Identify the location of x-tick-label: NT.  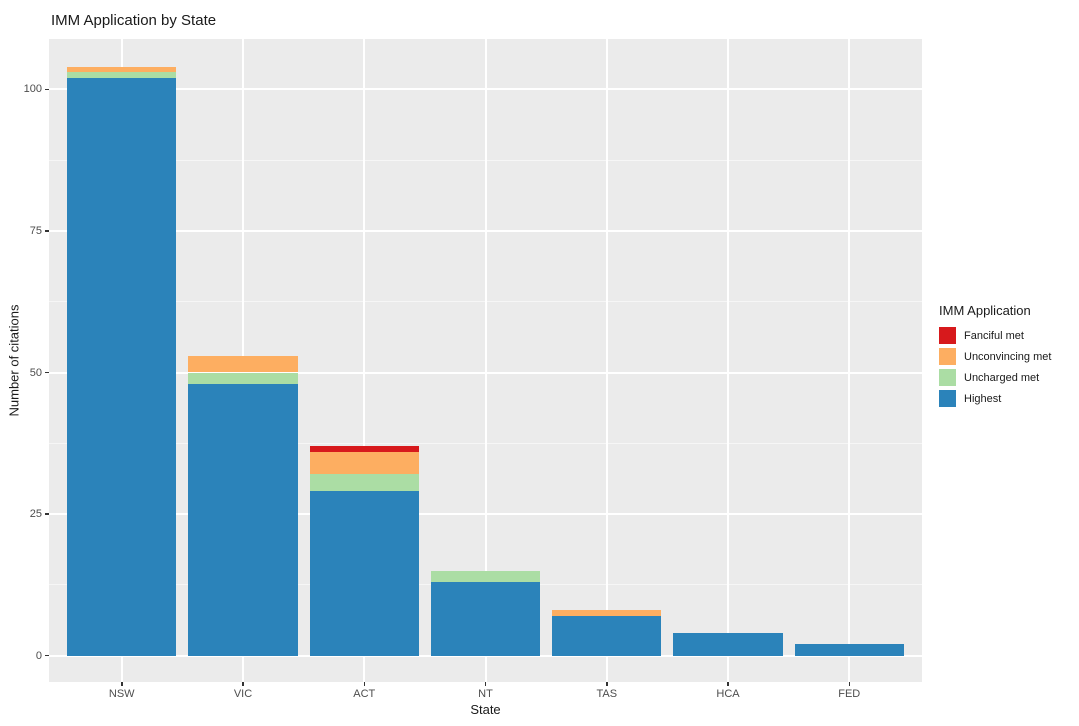
(485, 694).